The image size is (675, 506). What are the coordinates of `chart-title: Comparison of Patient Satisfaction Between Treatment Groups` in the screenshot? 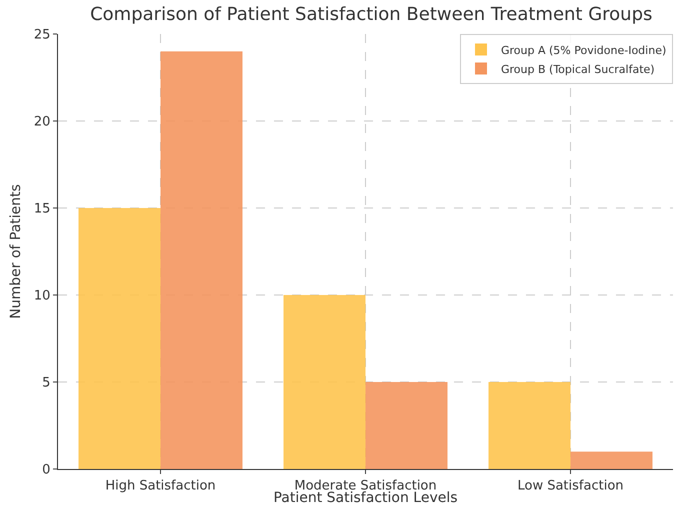 It's located at (371, 15).